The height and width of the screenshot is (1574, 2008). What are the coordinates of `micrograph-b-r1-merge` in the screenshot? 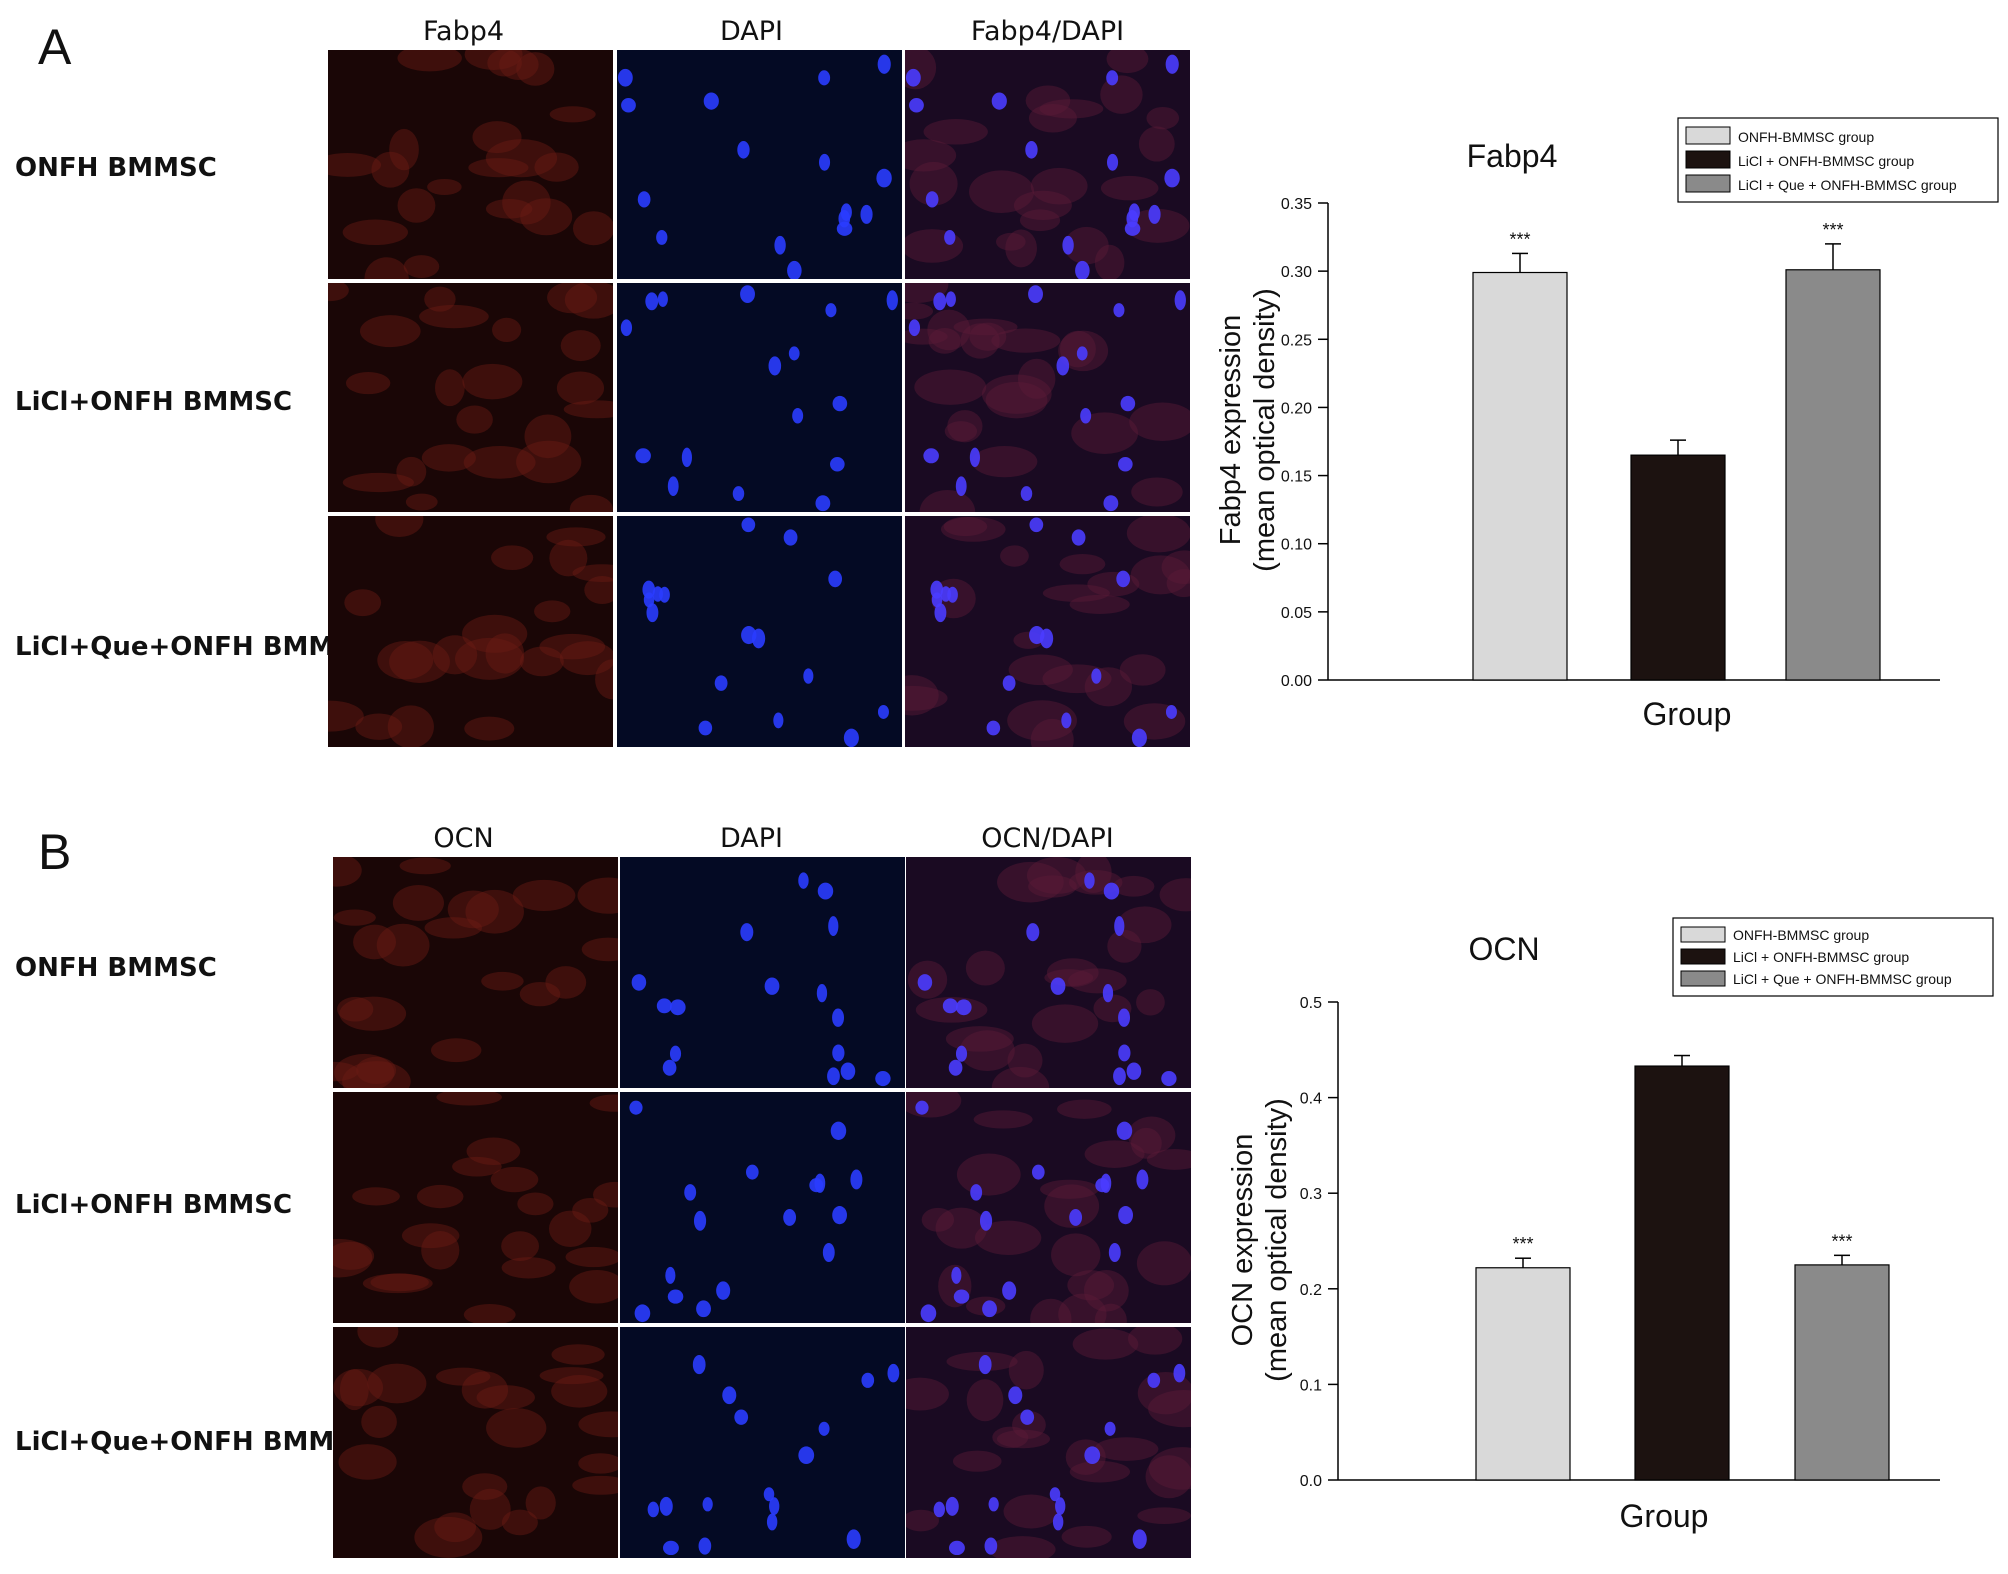 It's located at (1048, 972).